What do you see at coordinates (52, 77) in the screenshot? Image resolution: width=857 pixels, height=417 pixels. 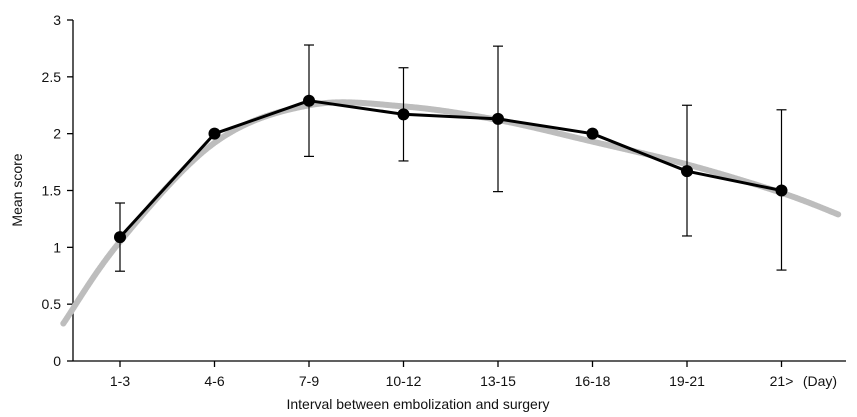 I see `y-tick-label: 2.5` at bounding box center [52, 77].